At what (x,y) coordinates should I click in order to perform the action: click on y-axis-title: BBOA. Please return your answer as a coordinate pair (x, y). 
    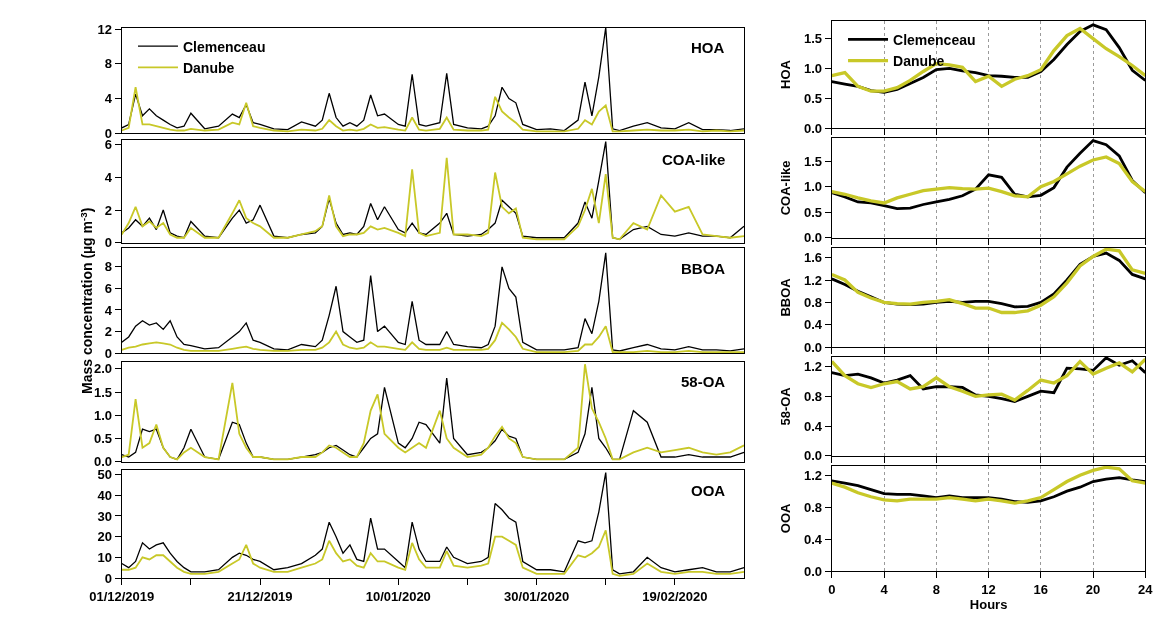
    Looking at the image, I should click on (785, 297).